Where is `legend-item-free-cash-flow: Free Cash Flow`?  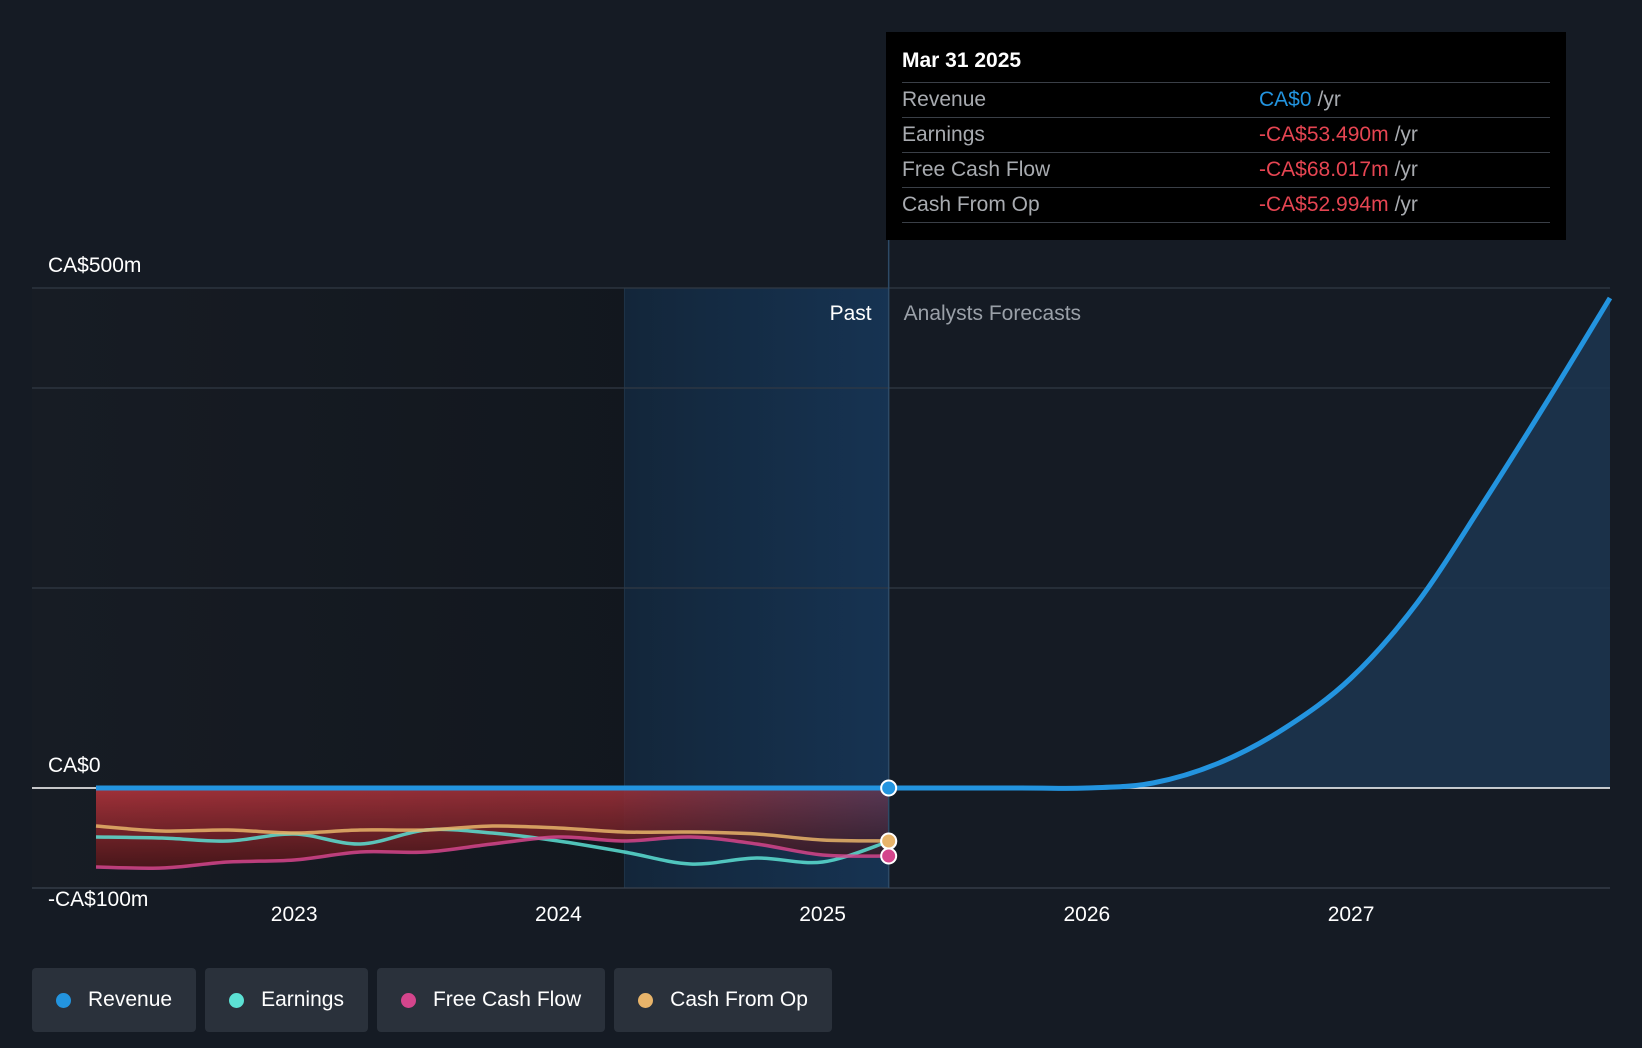 legend-item-free-cash-flow: Free Cash Flow is located at coordinates (491, 1000).